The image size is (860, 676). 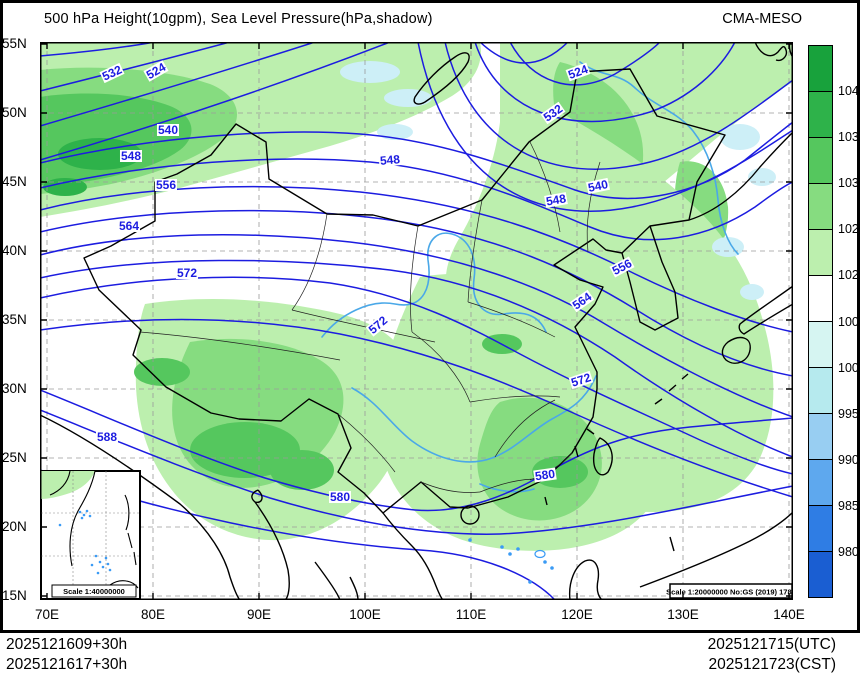 What do you see at coordinates (14, 595) in the screenshot?
I see `lat-tick-label: 15N` at bounding box center [14, 595].